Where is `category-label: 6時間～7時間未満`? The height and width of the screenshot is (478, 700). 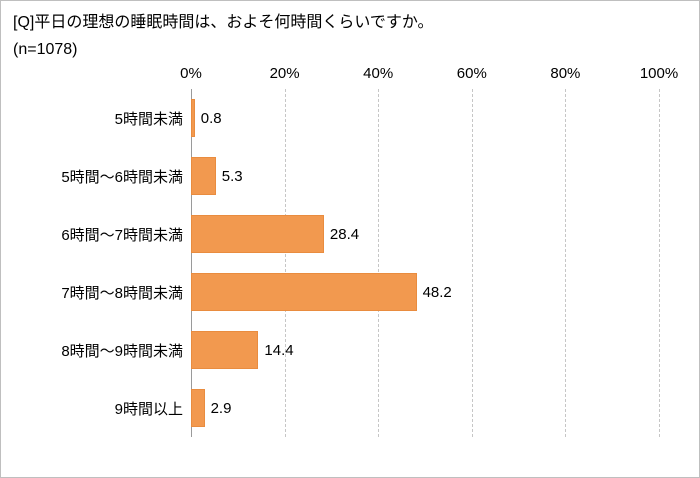
category-label: 6時間～7時間未満 is located at coordinates (122, 235).